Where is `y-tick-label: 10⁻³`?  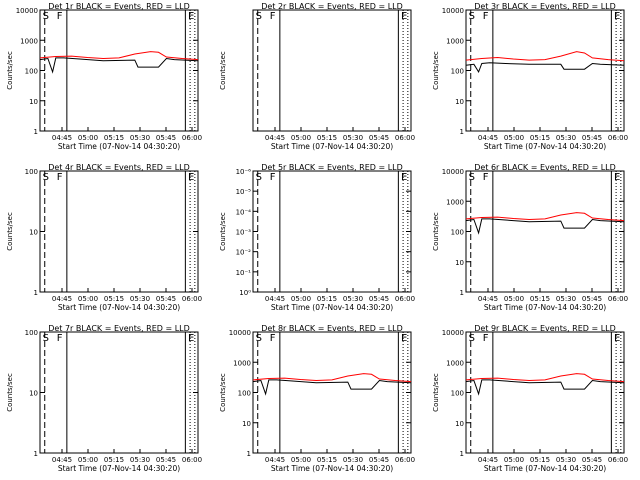
y-tick-label: 10⁻³ is located at coordinates (244, 233).